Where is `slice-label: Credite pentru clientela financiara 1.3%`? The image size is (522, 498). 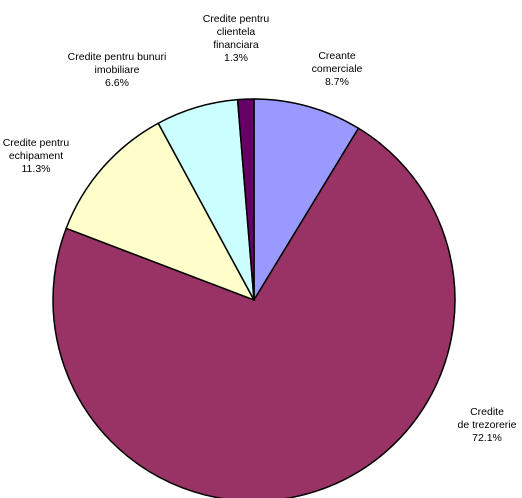 slice-label: Credite pentru clientela financiara 1.3% is located at coordinates (236, 38).